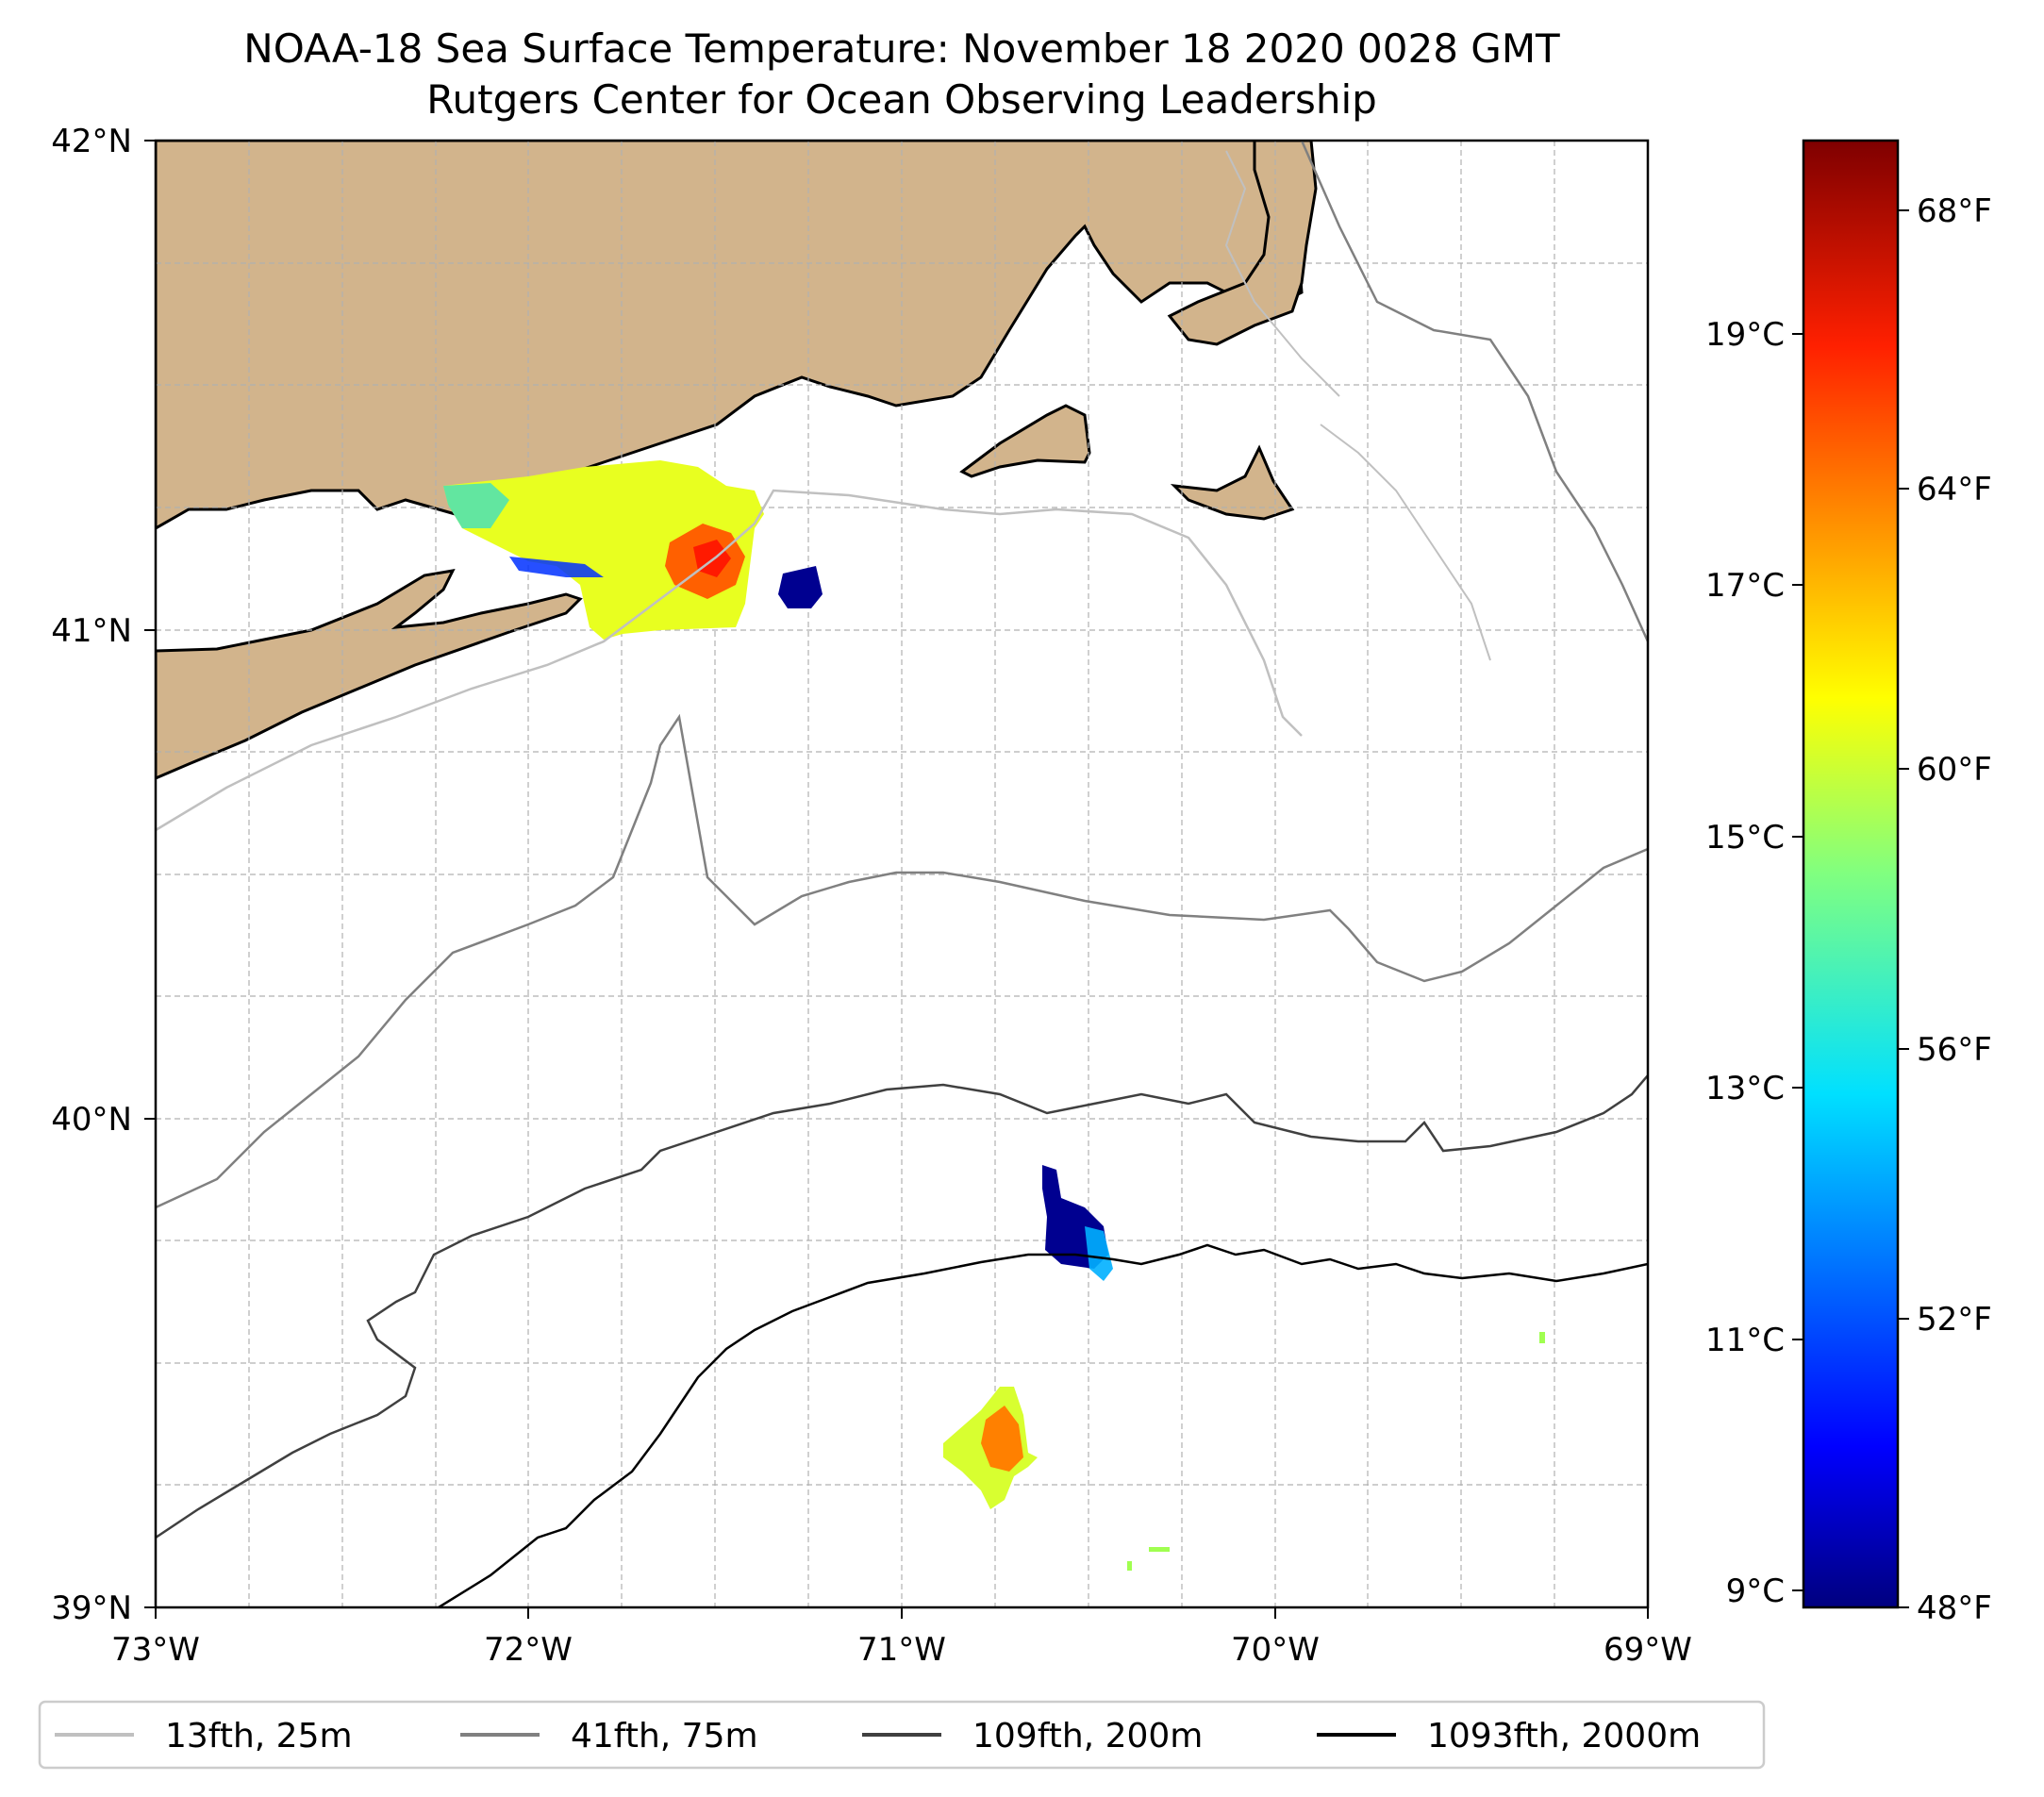 This screenshot has width=2044, height=1797. Describe the element at coordinates (1564, 1736) in the screenshot. I see `legend-label: 1093fth, 2000m` at that location.